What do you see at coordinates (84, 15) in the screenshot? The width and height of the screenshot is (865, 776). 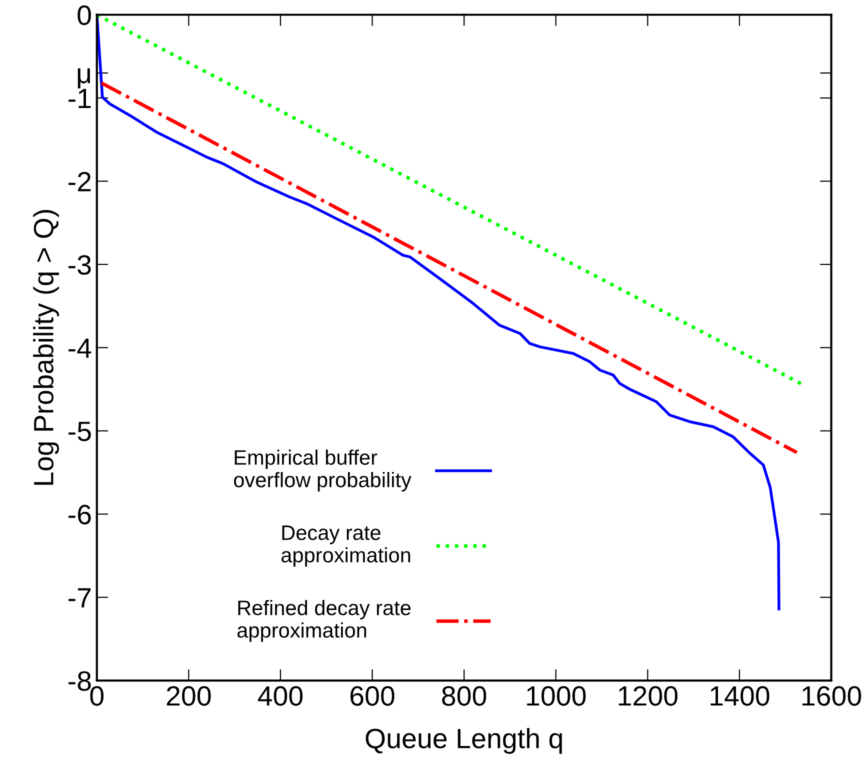 I see `y-tick-label: 0` at bounding box center [84, 15].